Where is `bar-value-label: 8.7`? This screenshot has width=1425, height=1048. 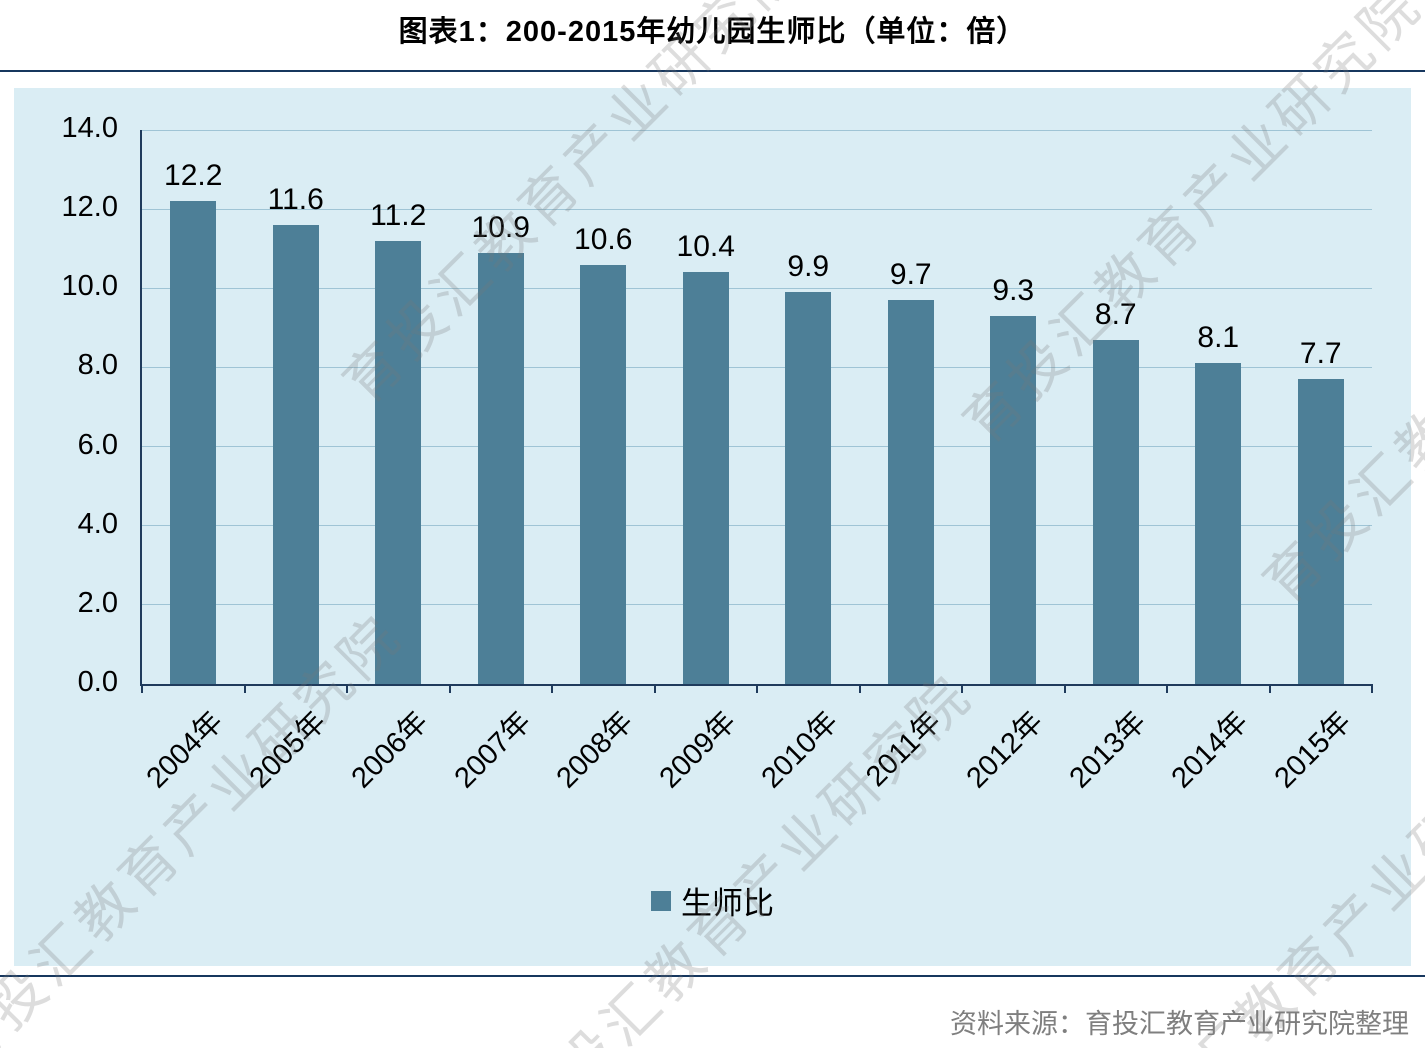
bar-value-label: 8.7 is located at coordinates (1115, 314).